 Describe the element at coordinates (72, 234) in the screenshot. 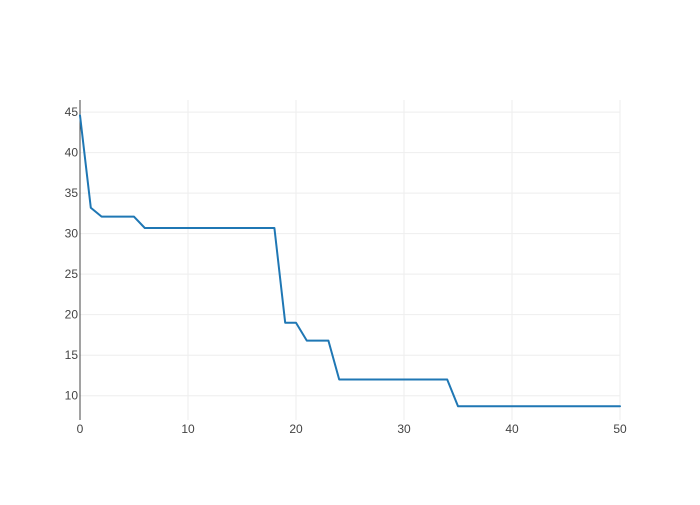

I see `y-tick-label: 30` at that location.